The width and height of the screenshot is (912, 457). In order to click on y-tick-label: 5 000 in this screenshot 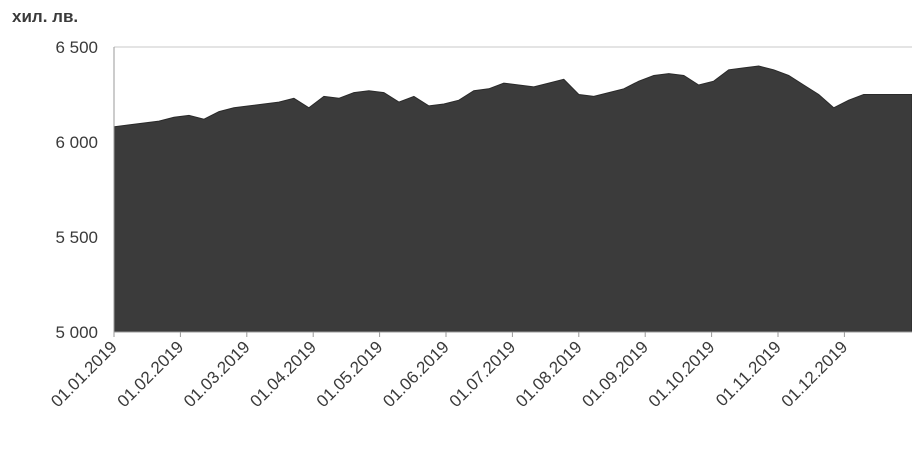, I will do `click(76, 332)`.